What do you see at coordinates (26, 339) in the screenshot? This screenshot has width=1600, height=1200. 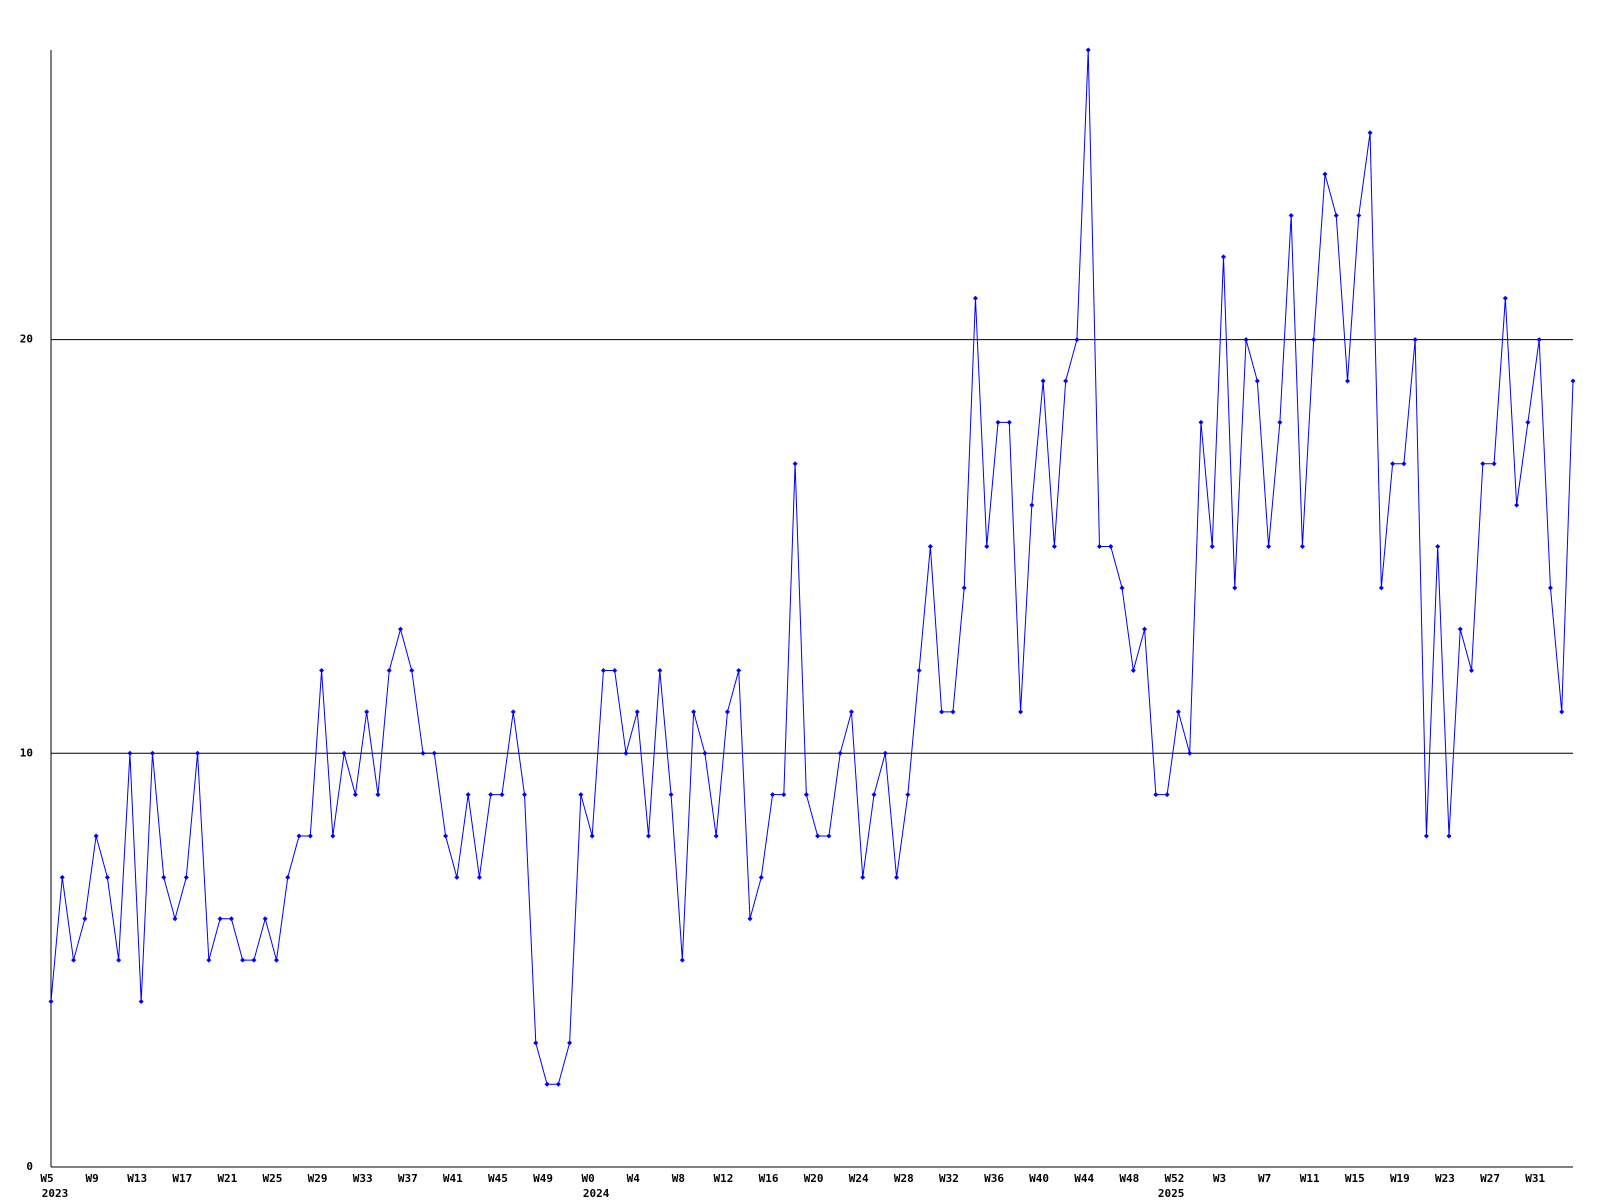 I see `y-tick-label: 20` at bounding box center [26, 339].